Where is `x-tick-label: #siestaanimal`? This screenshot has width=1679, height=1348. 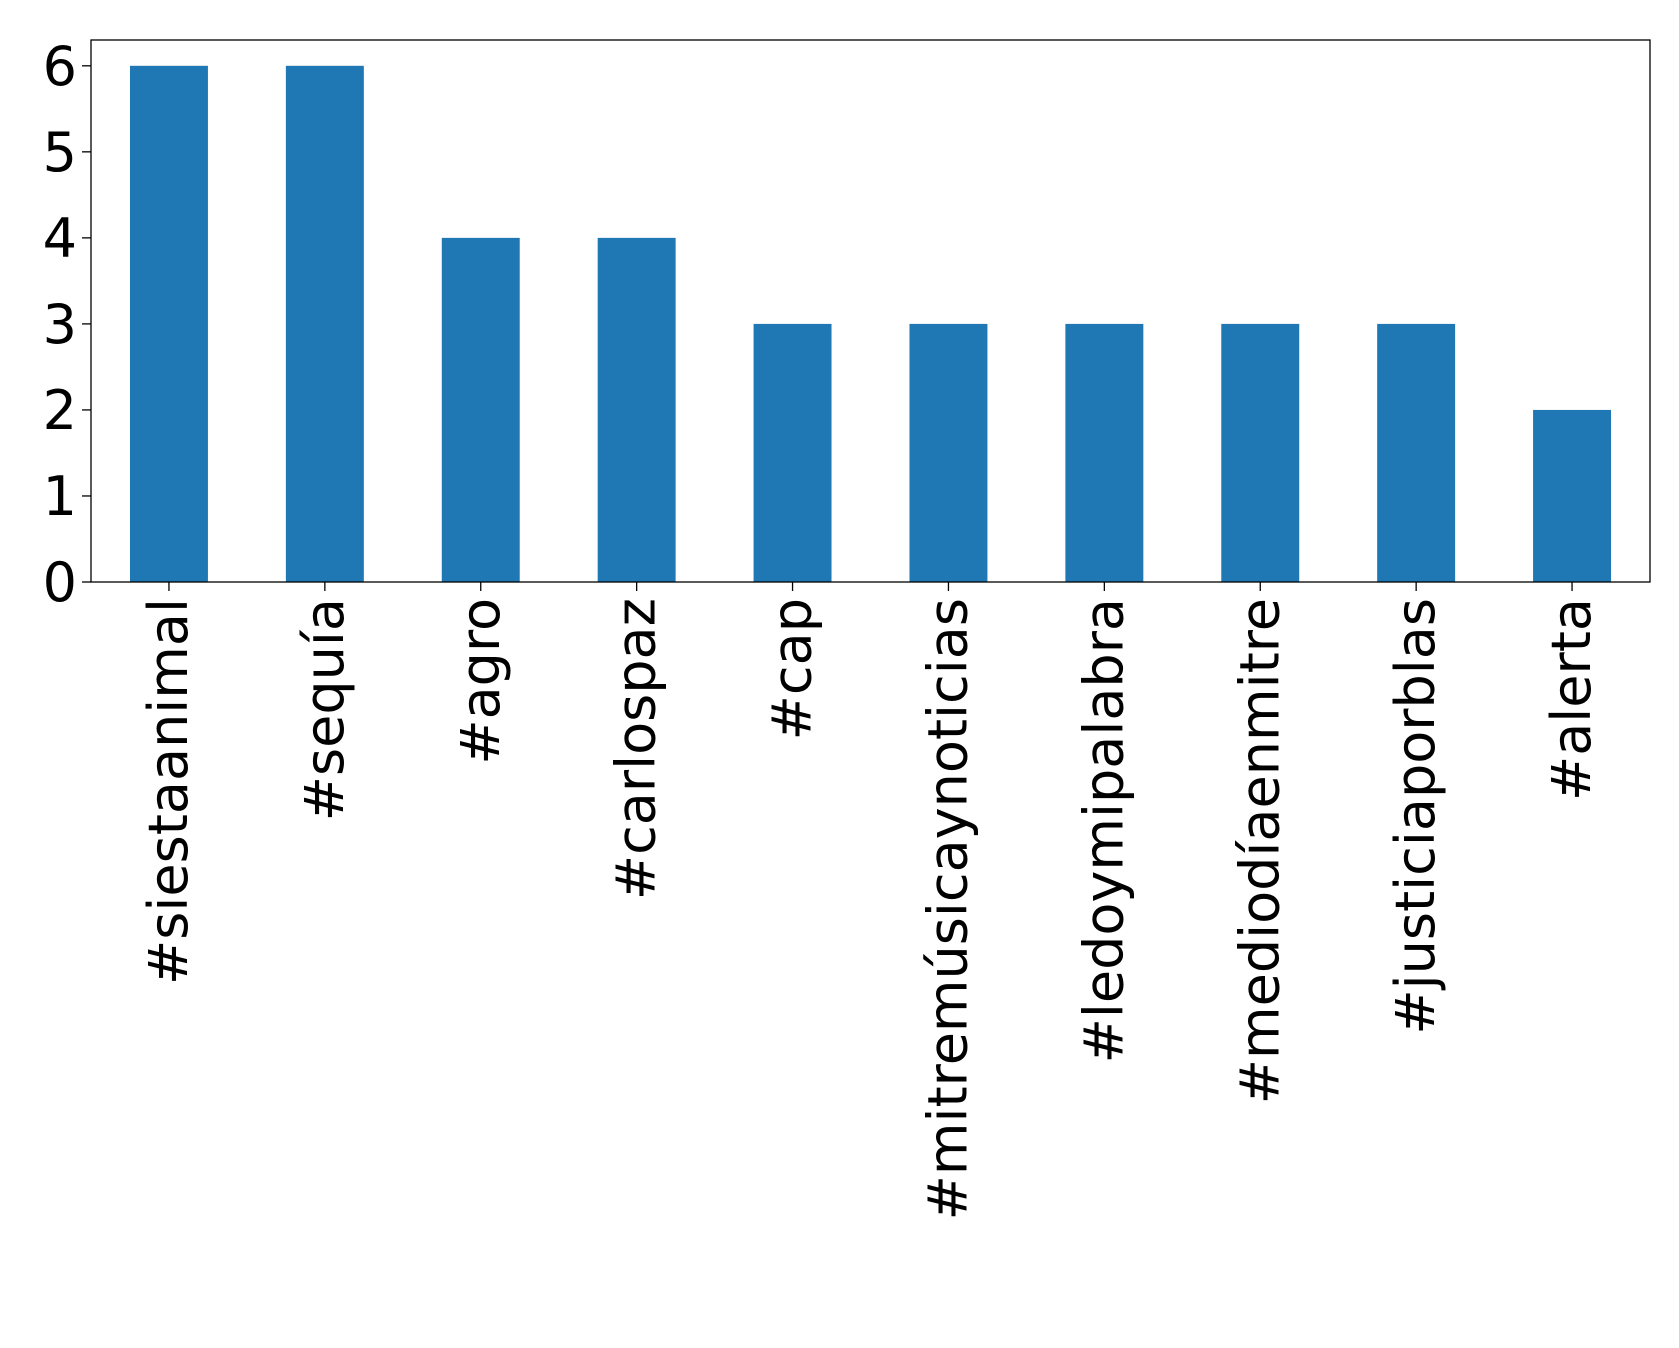
x-tick-label: #siestaanimal is located at coordinates (168, 791).